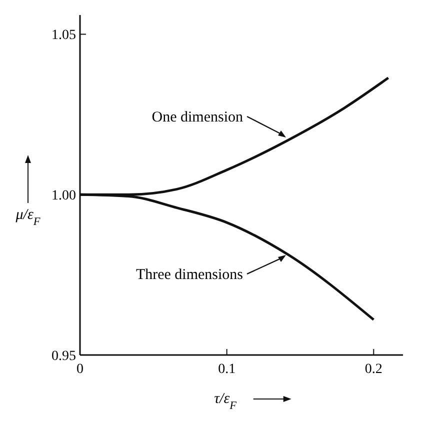 The width and height of the screenshot is (433, 425). What do you see at coordinates (198, 118) in the screenshot?
I see `annotation: One dimension` at bounding box center [198, 118].